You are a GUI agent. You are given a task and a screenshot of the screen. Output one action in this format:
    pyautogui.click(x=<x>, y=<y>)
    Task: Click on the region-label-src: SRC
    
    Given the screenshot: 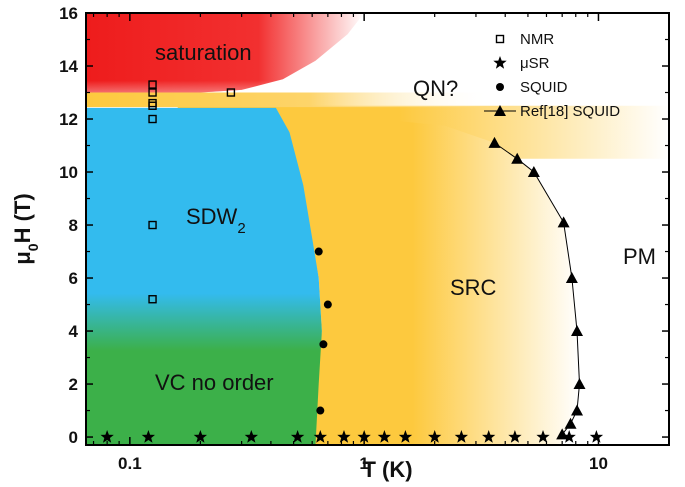 What is the action you would take?
    pyautogui.click(x=473, y=287)
    